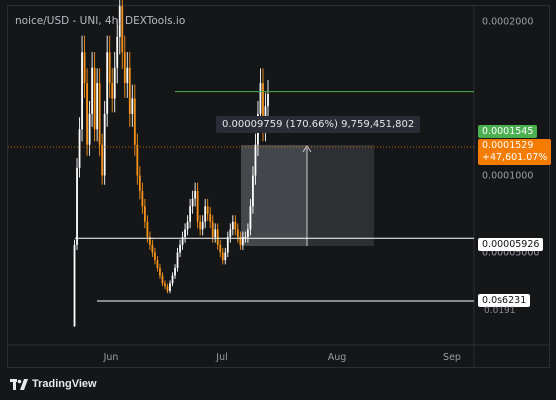 This screenshot has height=400, width=556. Describe the element at coordinates (510, 253) in the screenshot. I see `y-tick-label: 0.00005000` at that location.